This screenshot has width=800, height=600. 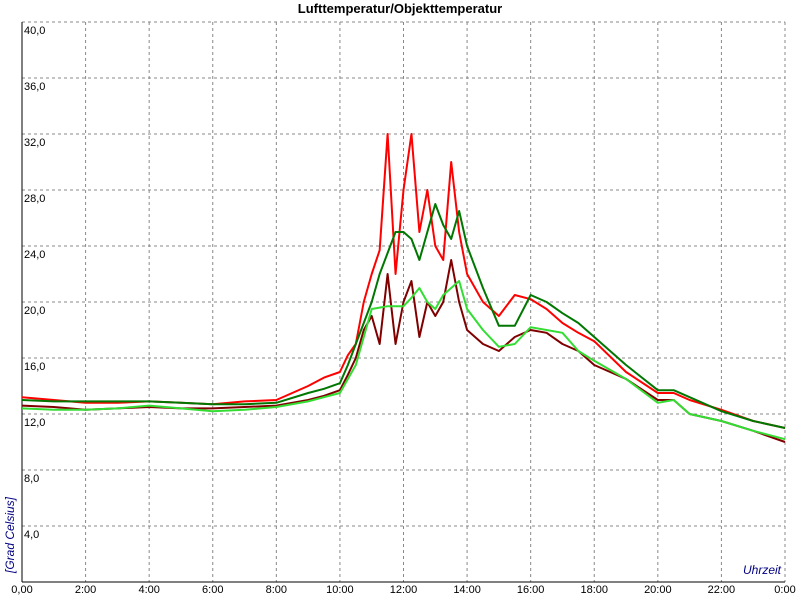 I want to click on y-tick-label: 40,0, so click(x=34, y=31).